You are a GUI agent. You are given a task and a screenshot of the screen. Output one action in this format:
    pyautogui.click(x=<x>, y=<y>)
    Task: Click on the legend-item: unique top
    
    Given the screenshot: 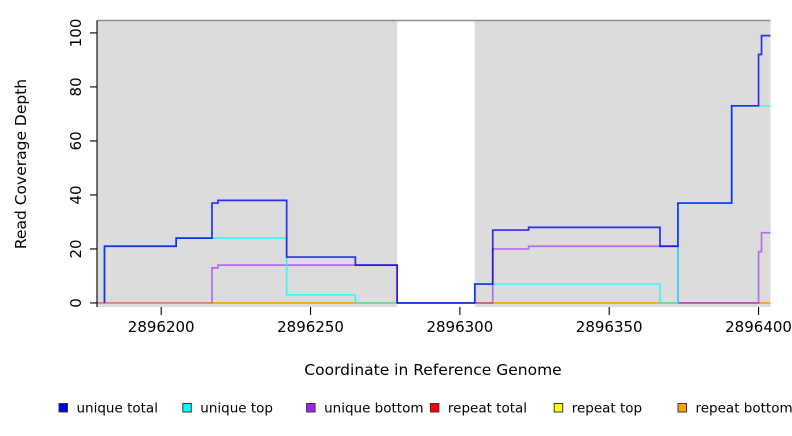 What is the action you would take?
    pyautogui.click(x=228, y=409)
    